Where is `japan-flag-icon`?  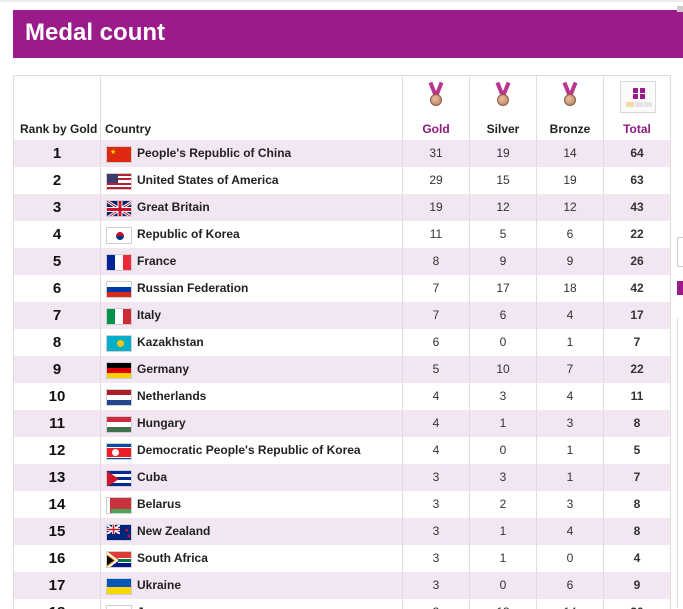 japan-flag-icon is located at coordinates (119, 607).